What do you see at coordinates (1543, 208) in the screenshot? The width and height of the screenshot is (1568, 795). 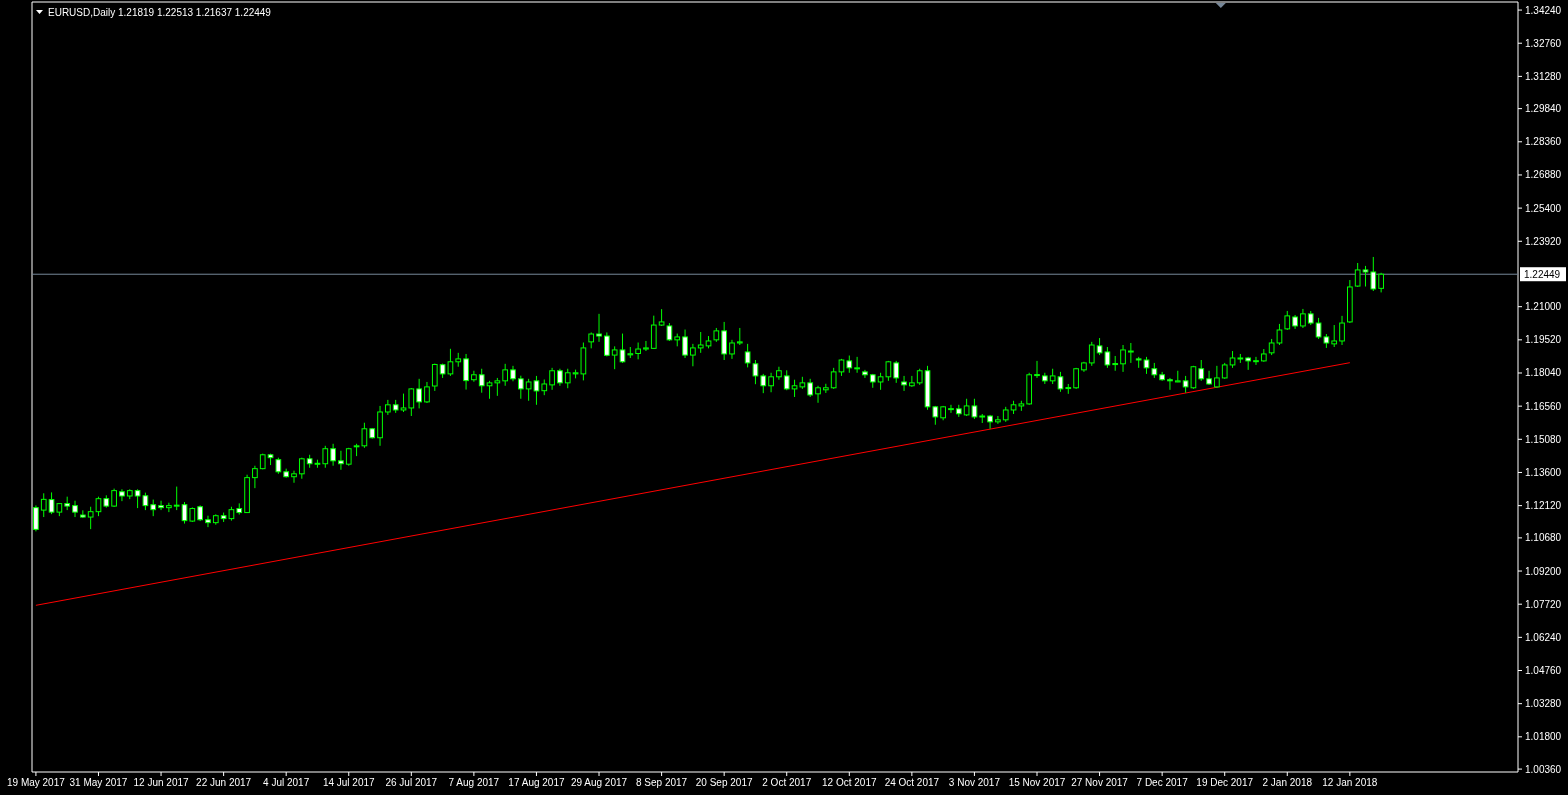 I see `y-tick-label: 1.25400` at bounding box center [1543, 208].